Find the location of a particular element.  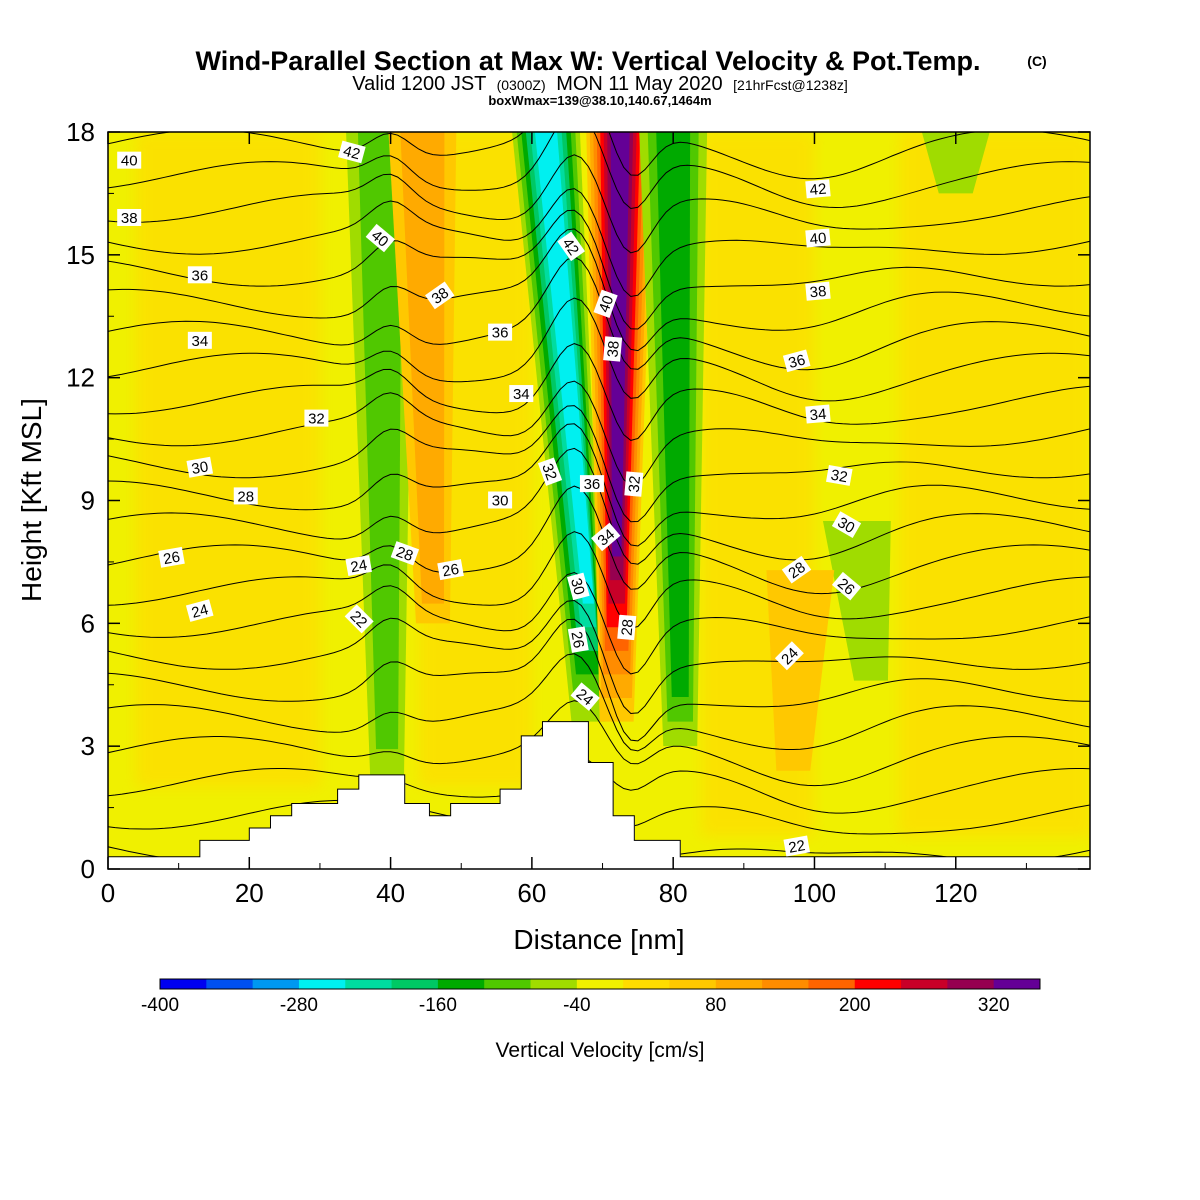

valid-prefix: Valid 1200 JST is located at coordinates (419, 84).